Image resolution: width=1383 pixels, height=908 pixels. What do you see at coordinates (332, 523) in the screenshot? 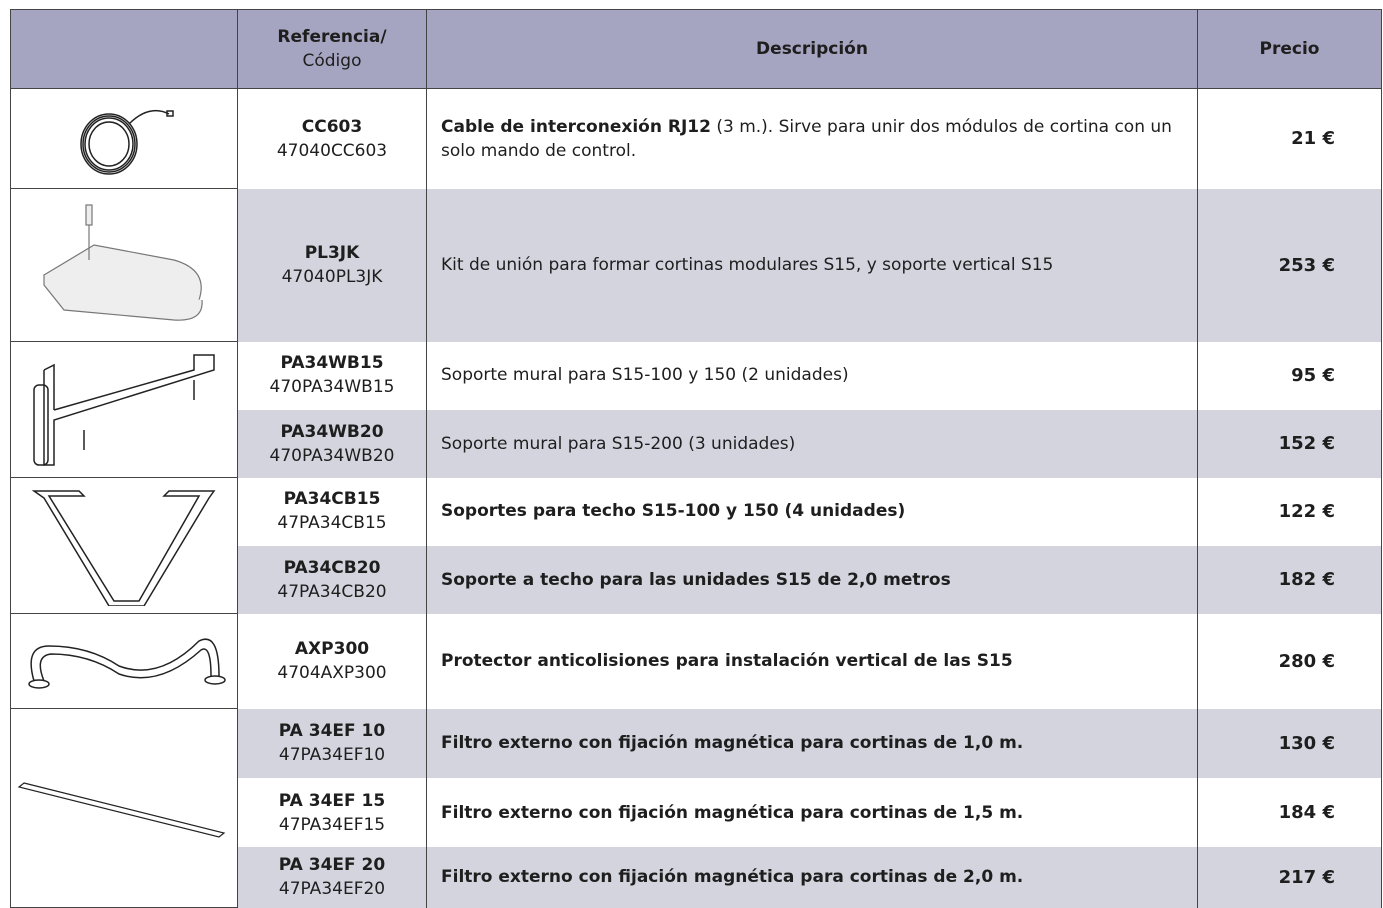
I see `product-reference: 47PA34CB15` at bounding box center [332, 523].